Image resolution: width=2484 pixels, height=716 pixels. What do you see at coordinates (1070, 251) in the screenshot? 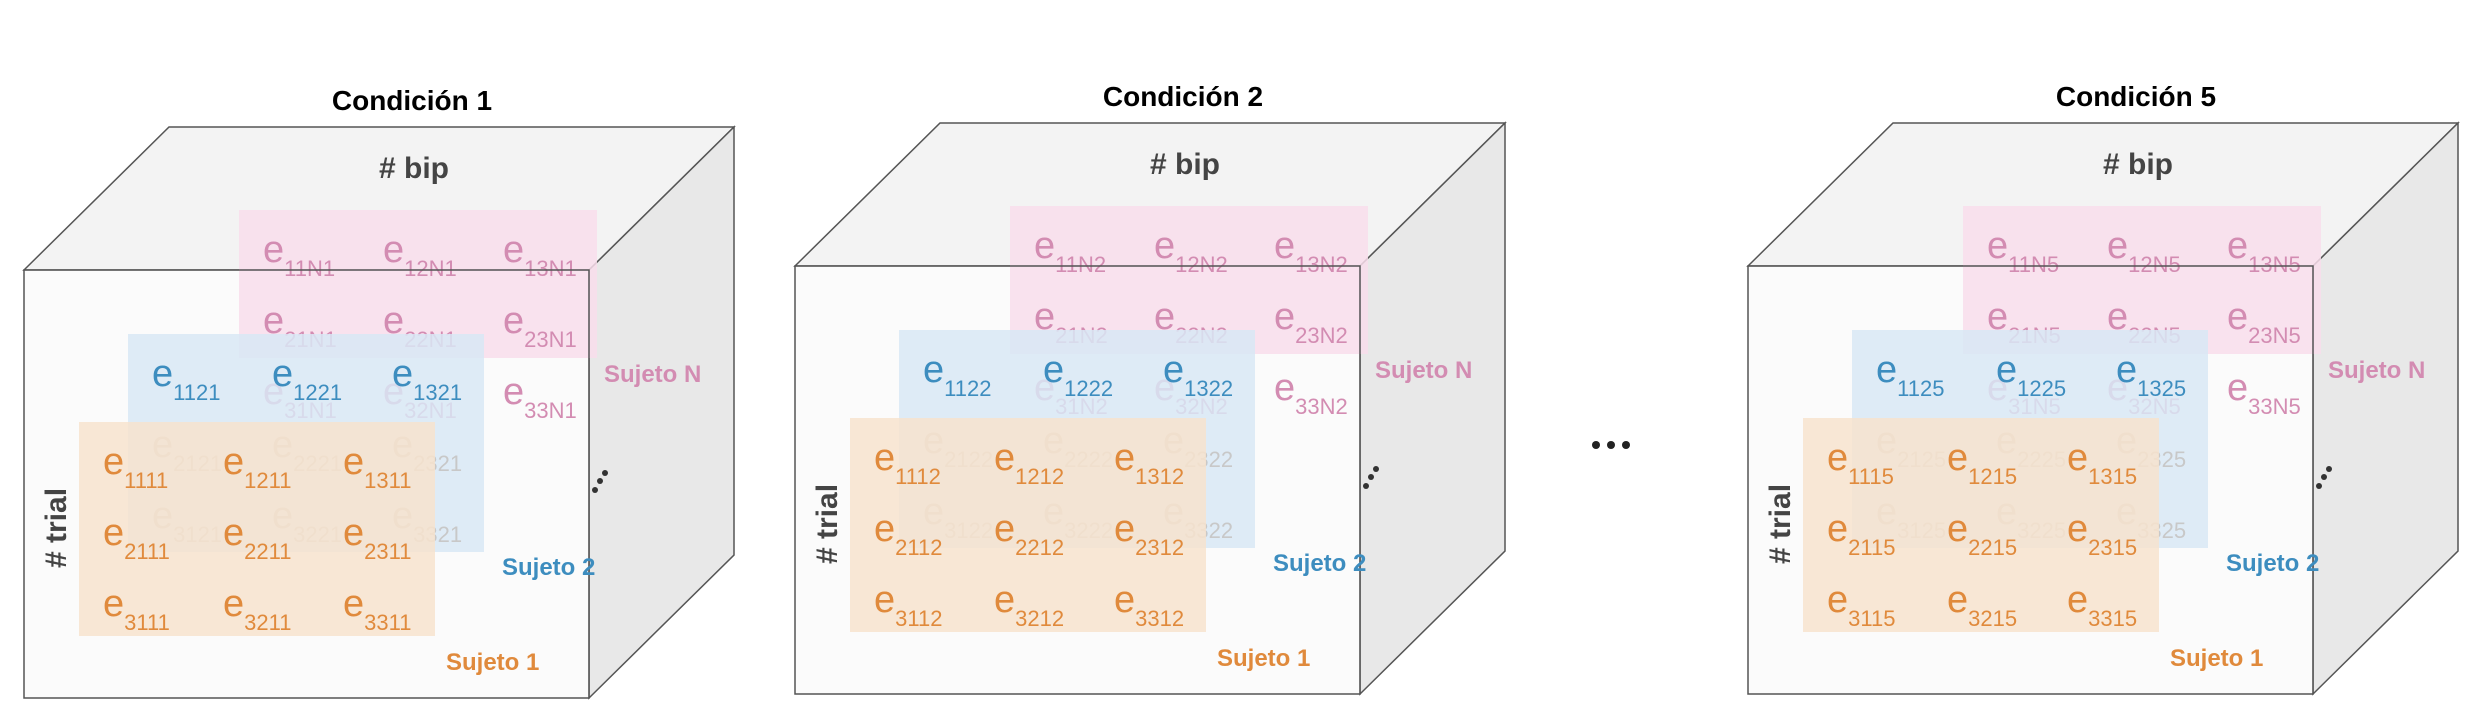
I see `matrix-element: e11N2` at bounding box center [1070, 251].